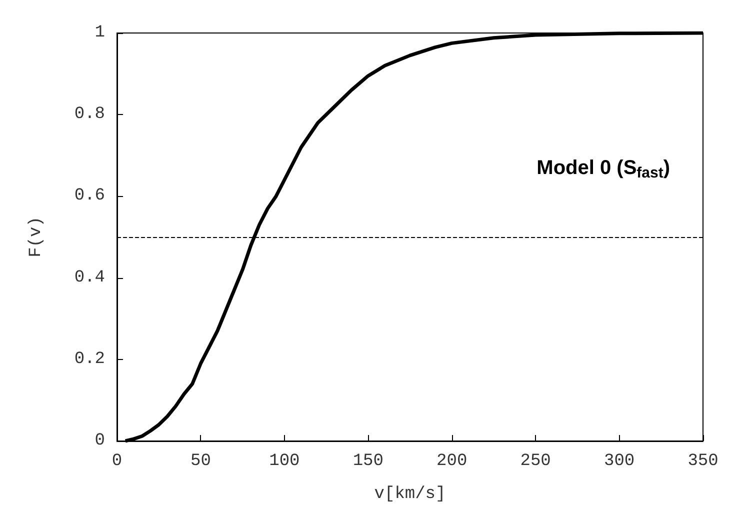 Image resolution: width=750 pixels, height=525 pixels. Describe the element at coordinates (99, 441) in the screenshot. I see `y-tick-label: 0` at that location.